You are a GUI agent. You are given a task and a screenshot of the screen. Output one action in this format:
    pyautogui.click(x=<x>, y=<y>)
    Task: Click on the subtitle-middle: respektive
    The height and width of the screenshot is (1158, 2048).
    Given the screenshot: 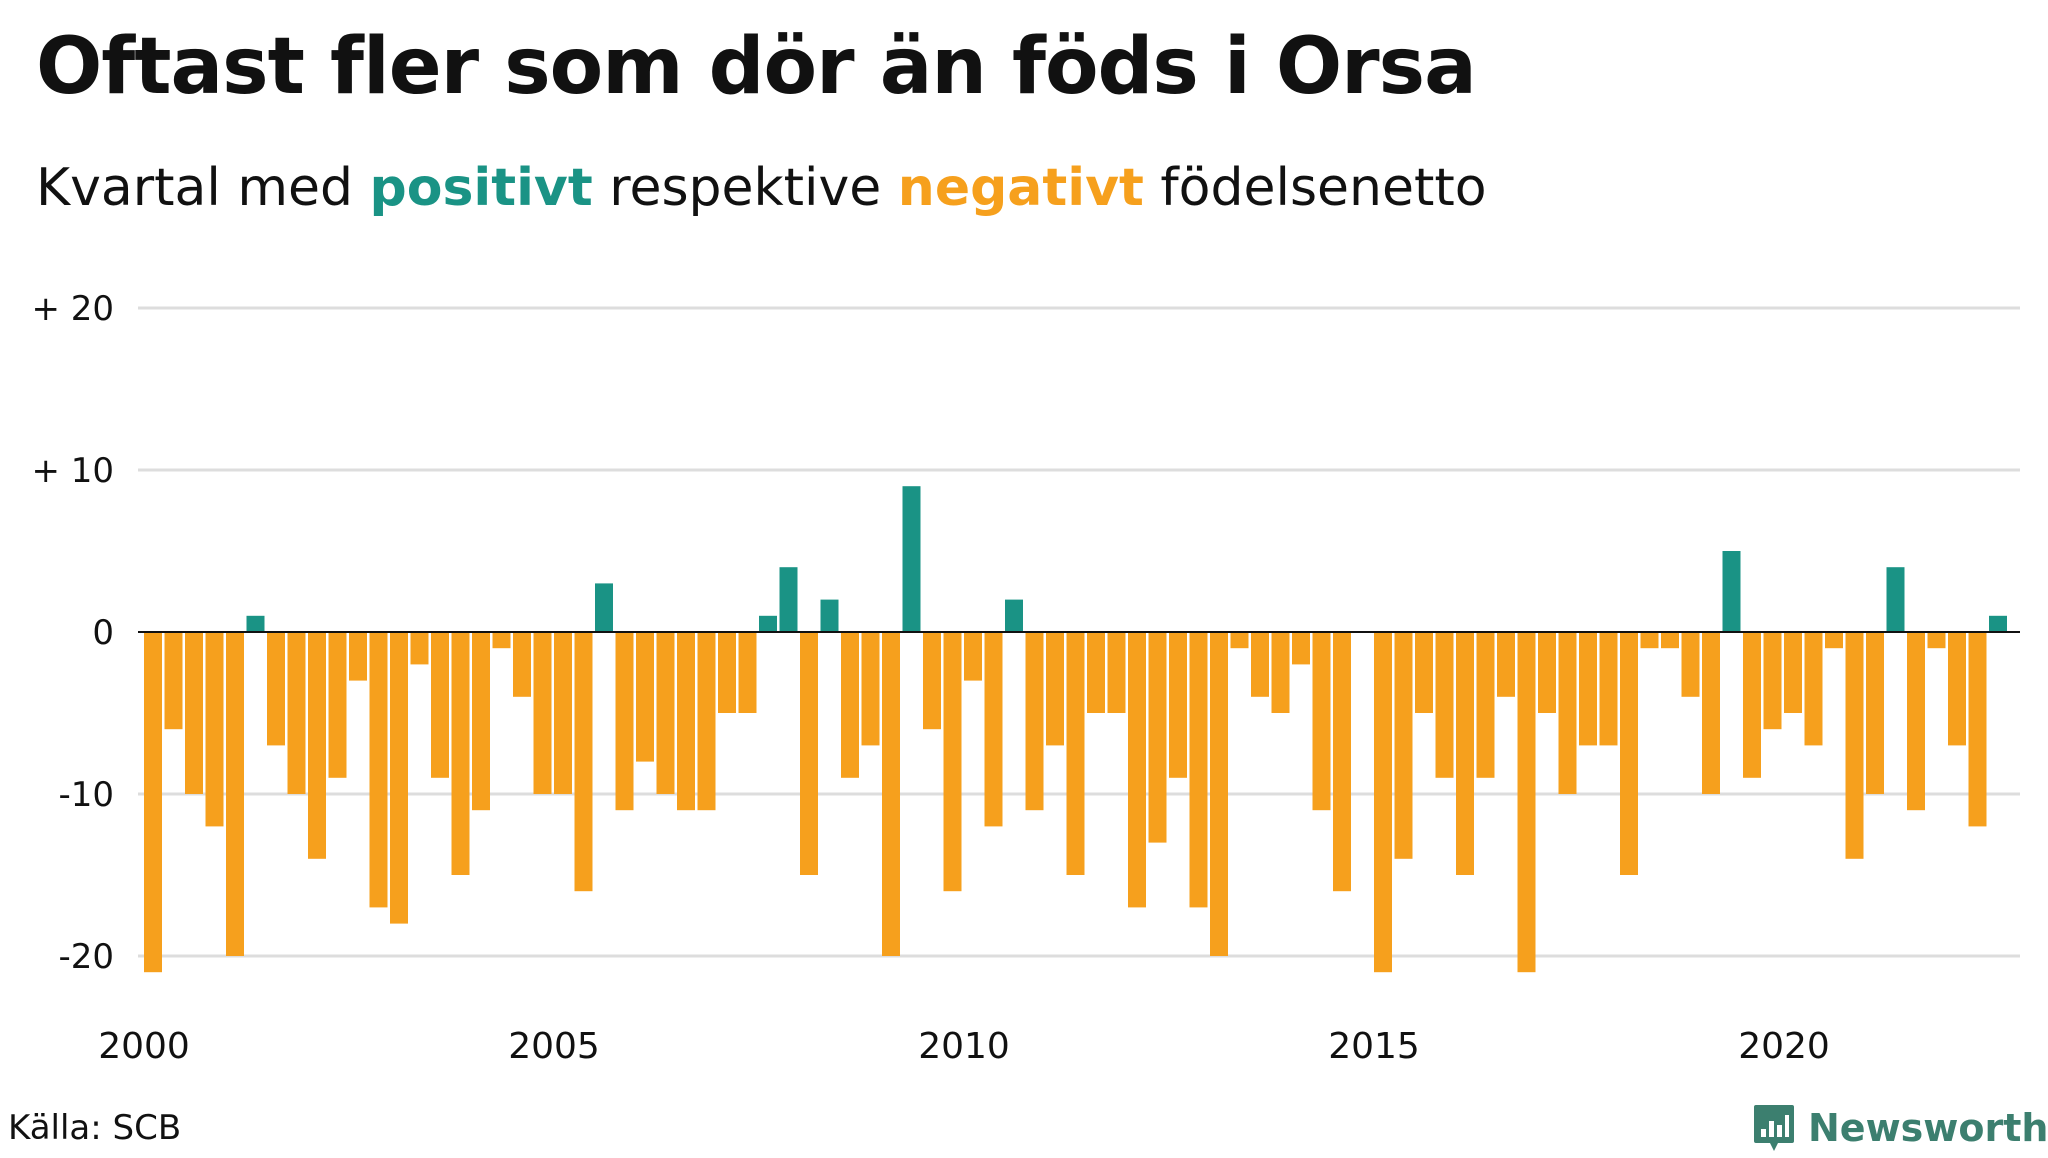 What is the action you would take?
    pyautogui.click(x=745, y=188)
    